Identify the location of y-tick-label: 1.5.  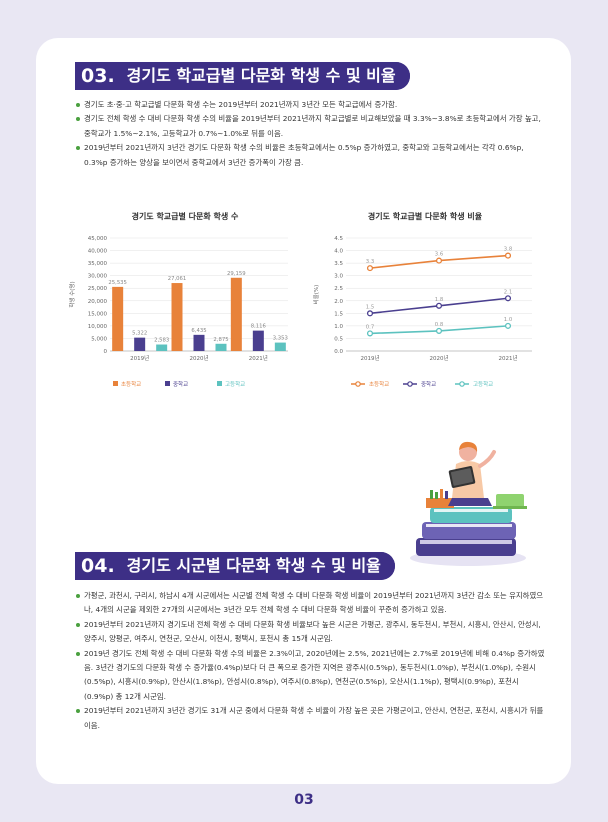
(338, 314).